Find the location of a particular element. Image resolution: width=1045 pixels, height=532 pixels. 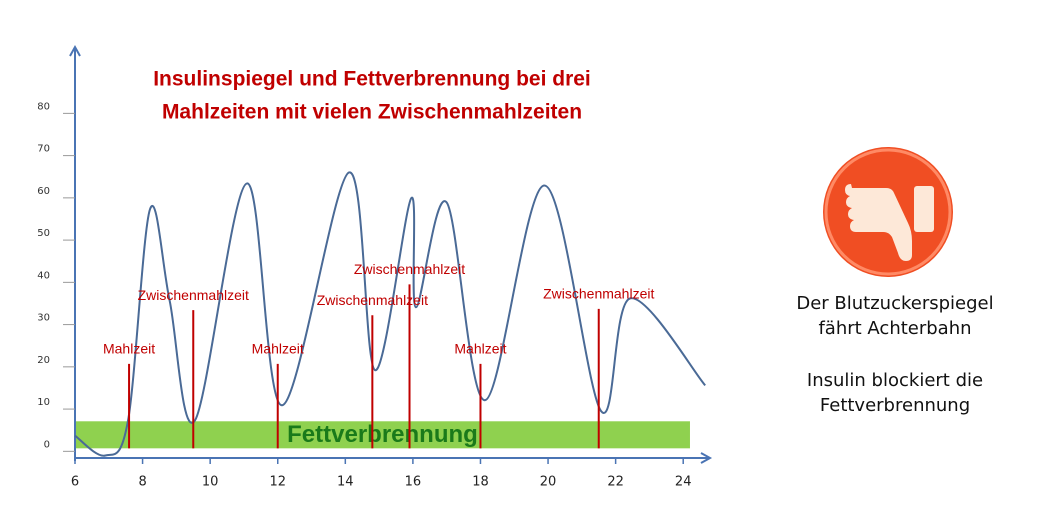

y-tick-label: 60 is located at coordinates (43, 191).